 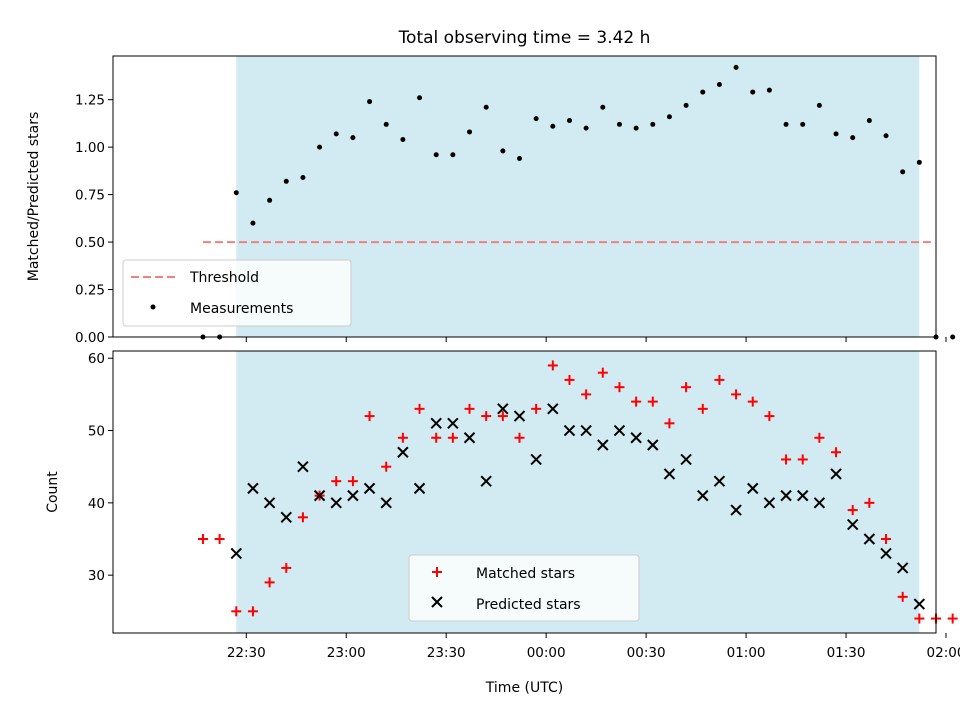 I want to click on ratio-y-tick-label: 0.75, so click(x=90, y=196).